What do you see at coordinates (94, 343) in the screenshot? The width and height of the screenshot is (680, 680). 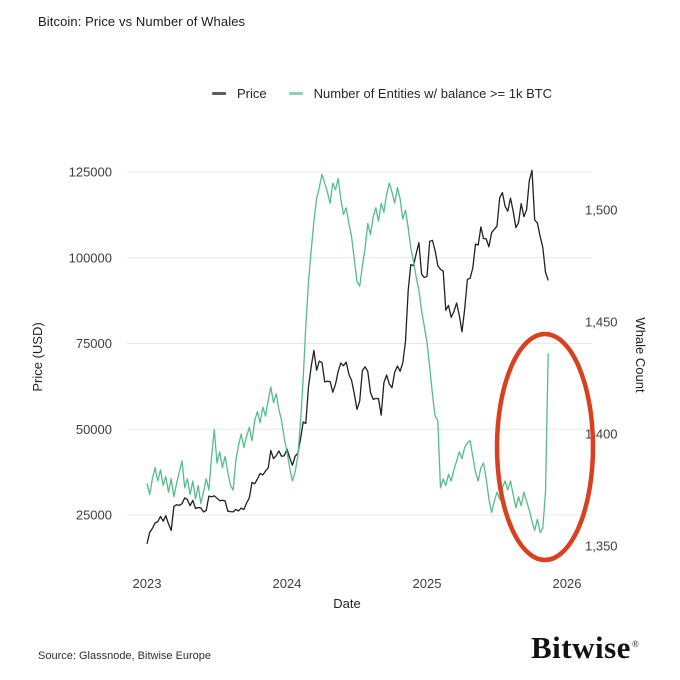 I see `y-left-tick-label: 75000` at bounding box center [94, 343].